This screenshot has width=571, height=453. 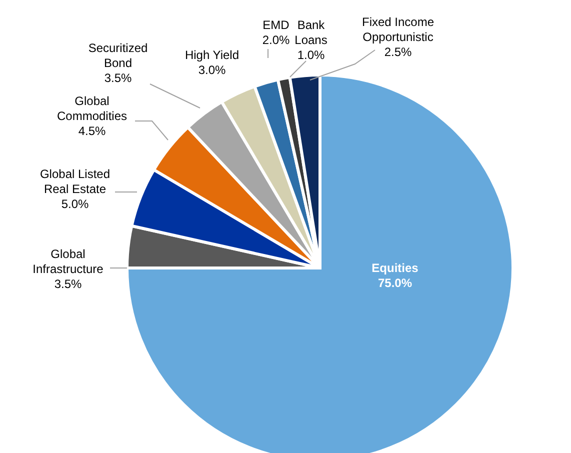 What do you see at coordinates (92, 108) in the screenshot?
I see `slice-label: Global Commodities` at bounding box center [92, 108].